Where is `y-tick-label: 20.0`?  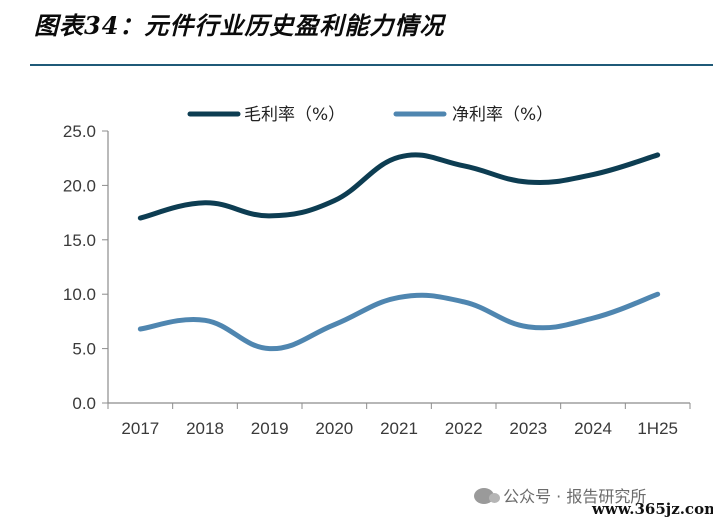
y-tick-label: 20.0 is located at coordinates (79, 185).